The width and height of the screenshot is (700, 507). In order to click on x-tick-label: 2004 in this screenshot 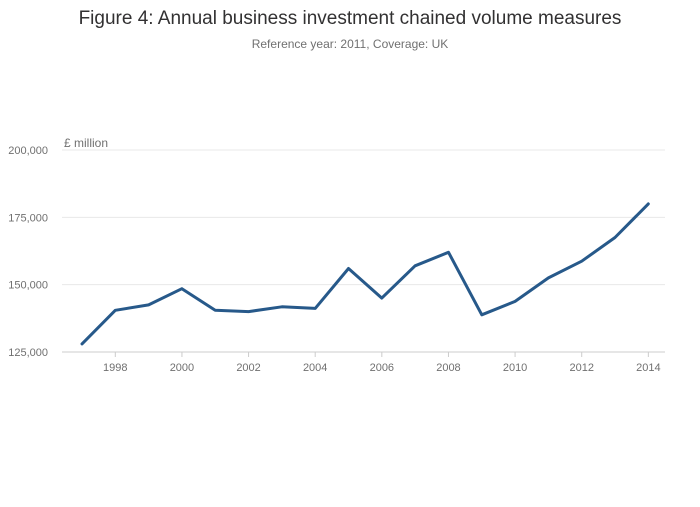, I will do `click(315, 368)`.